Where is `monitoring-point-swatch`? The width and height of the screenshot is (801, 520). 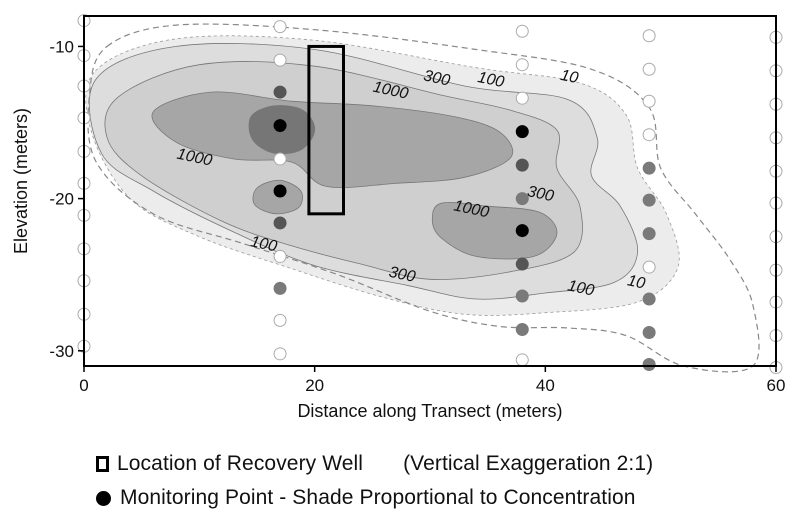 monitoring-point-swatch is located at coordinates (103, 498).